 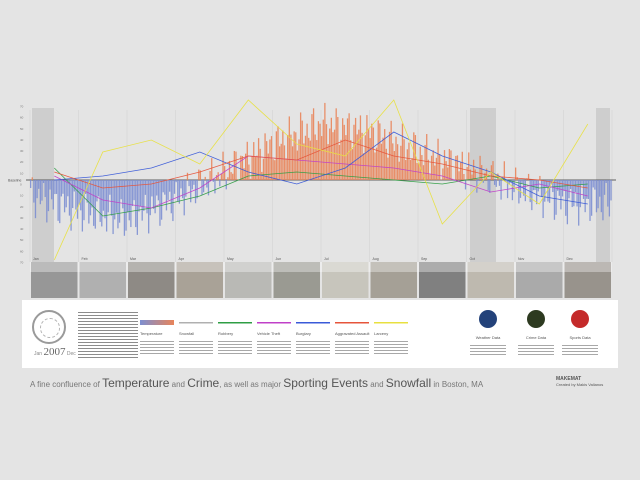 What do you see at coordinates (580, 349) in the screenshot?
I see `source-description` at bounding box center [580, 349].